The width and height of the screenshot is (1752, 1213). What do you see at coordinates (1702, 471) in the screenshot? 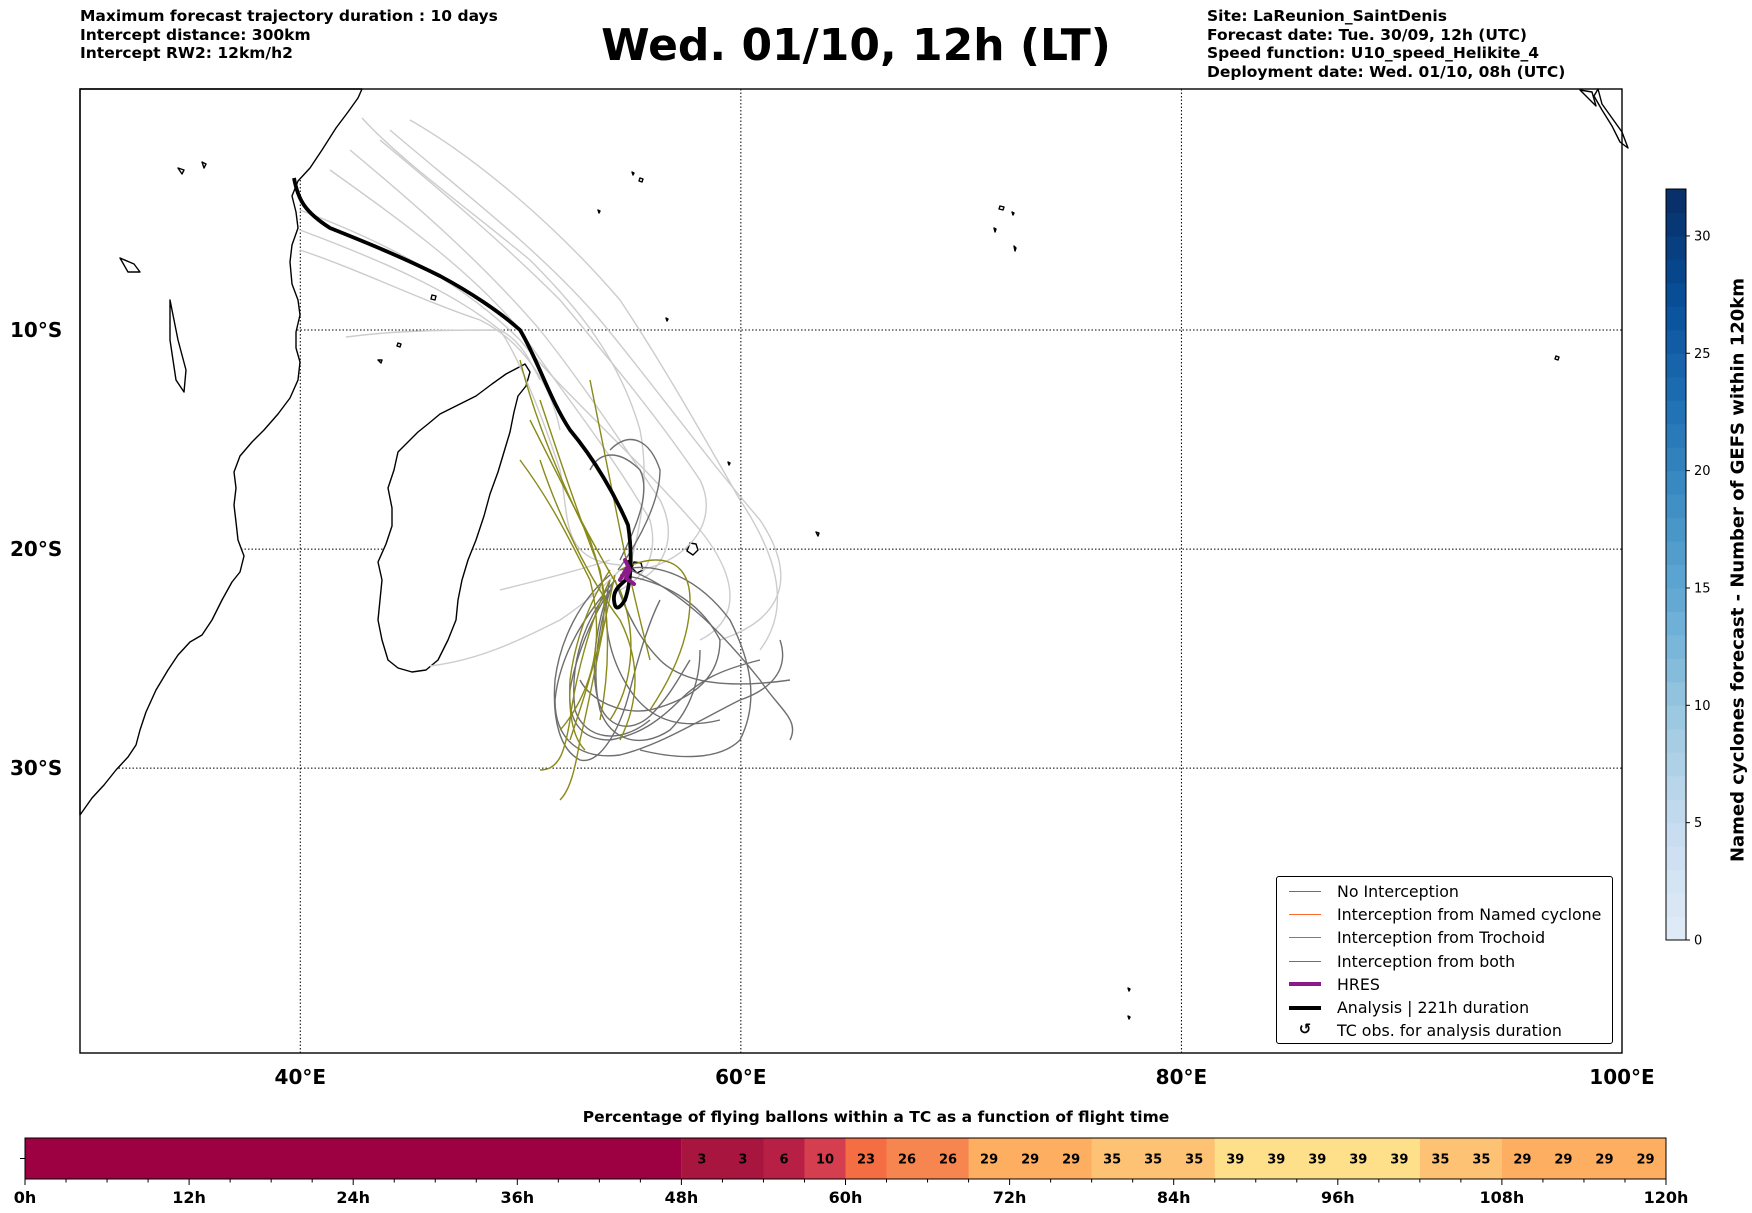
I see `colorbar-tick-label: 20` at bounding box center [1702, 471].